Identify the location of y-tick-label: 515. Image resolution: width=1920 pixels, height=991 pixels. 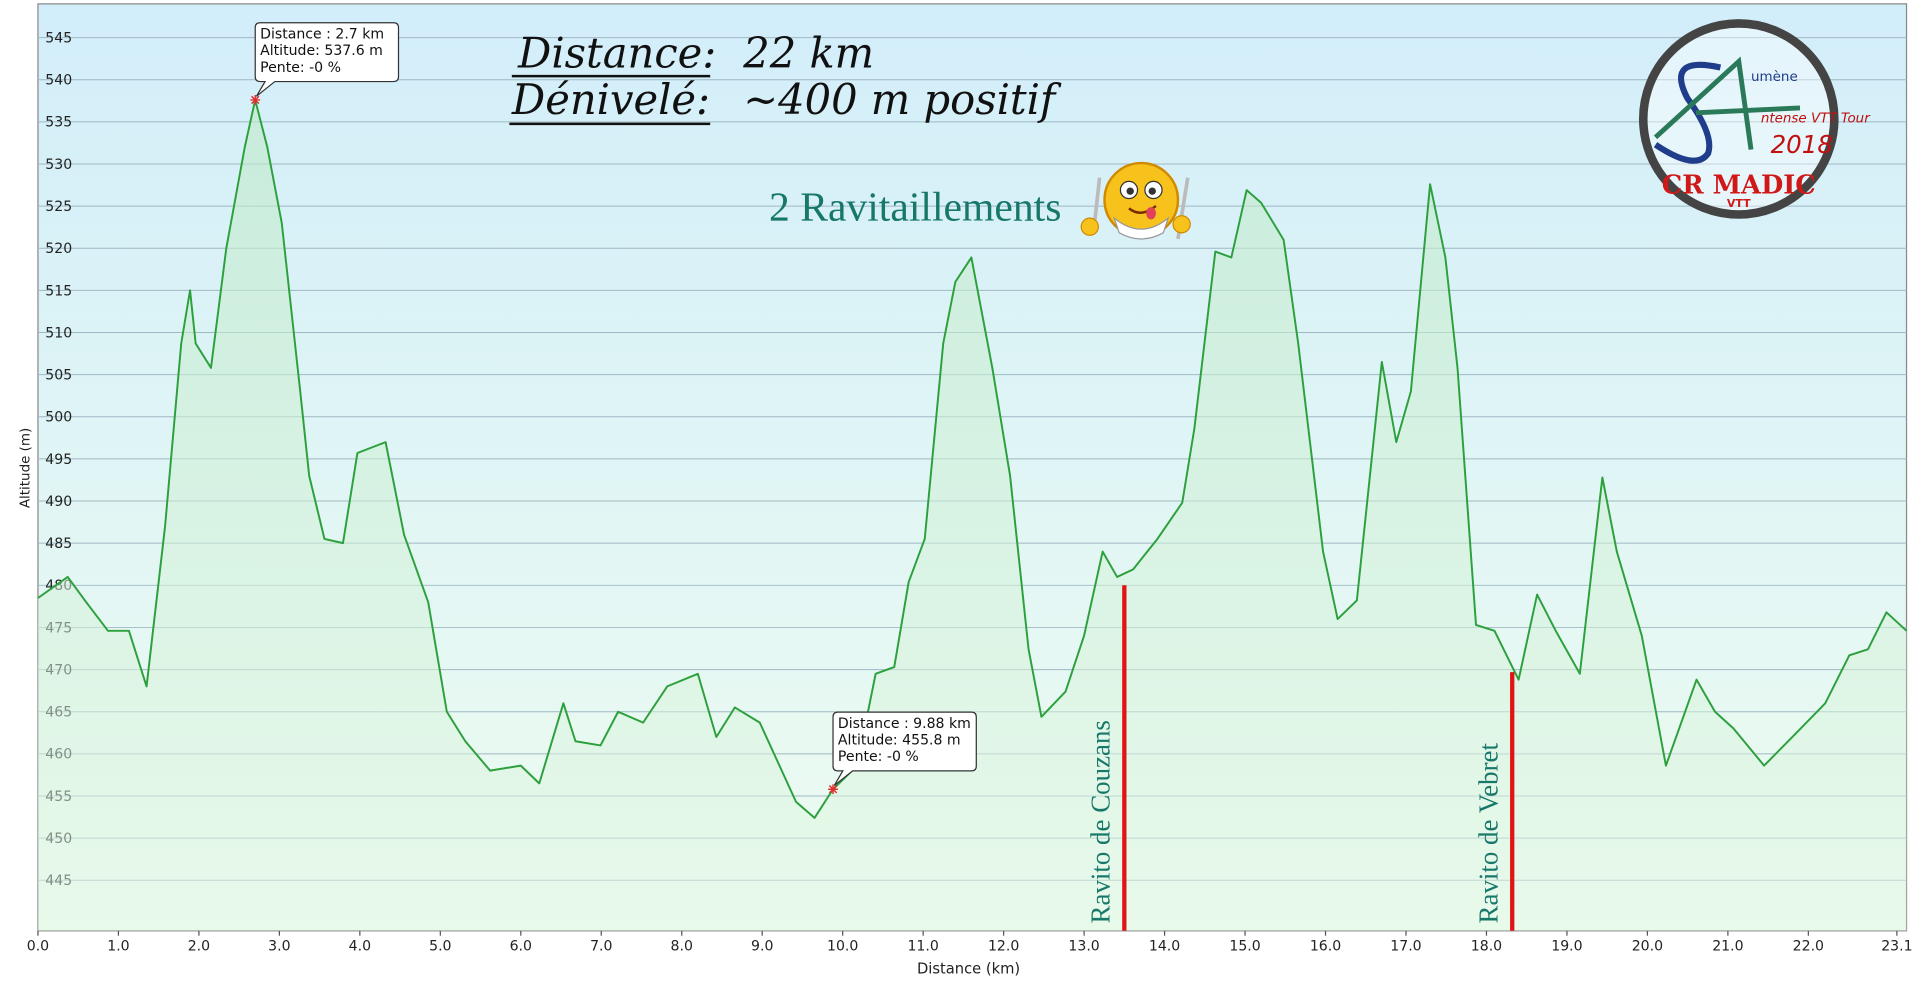
(58, 291).